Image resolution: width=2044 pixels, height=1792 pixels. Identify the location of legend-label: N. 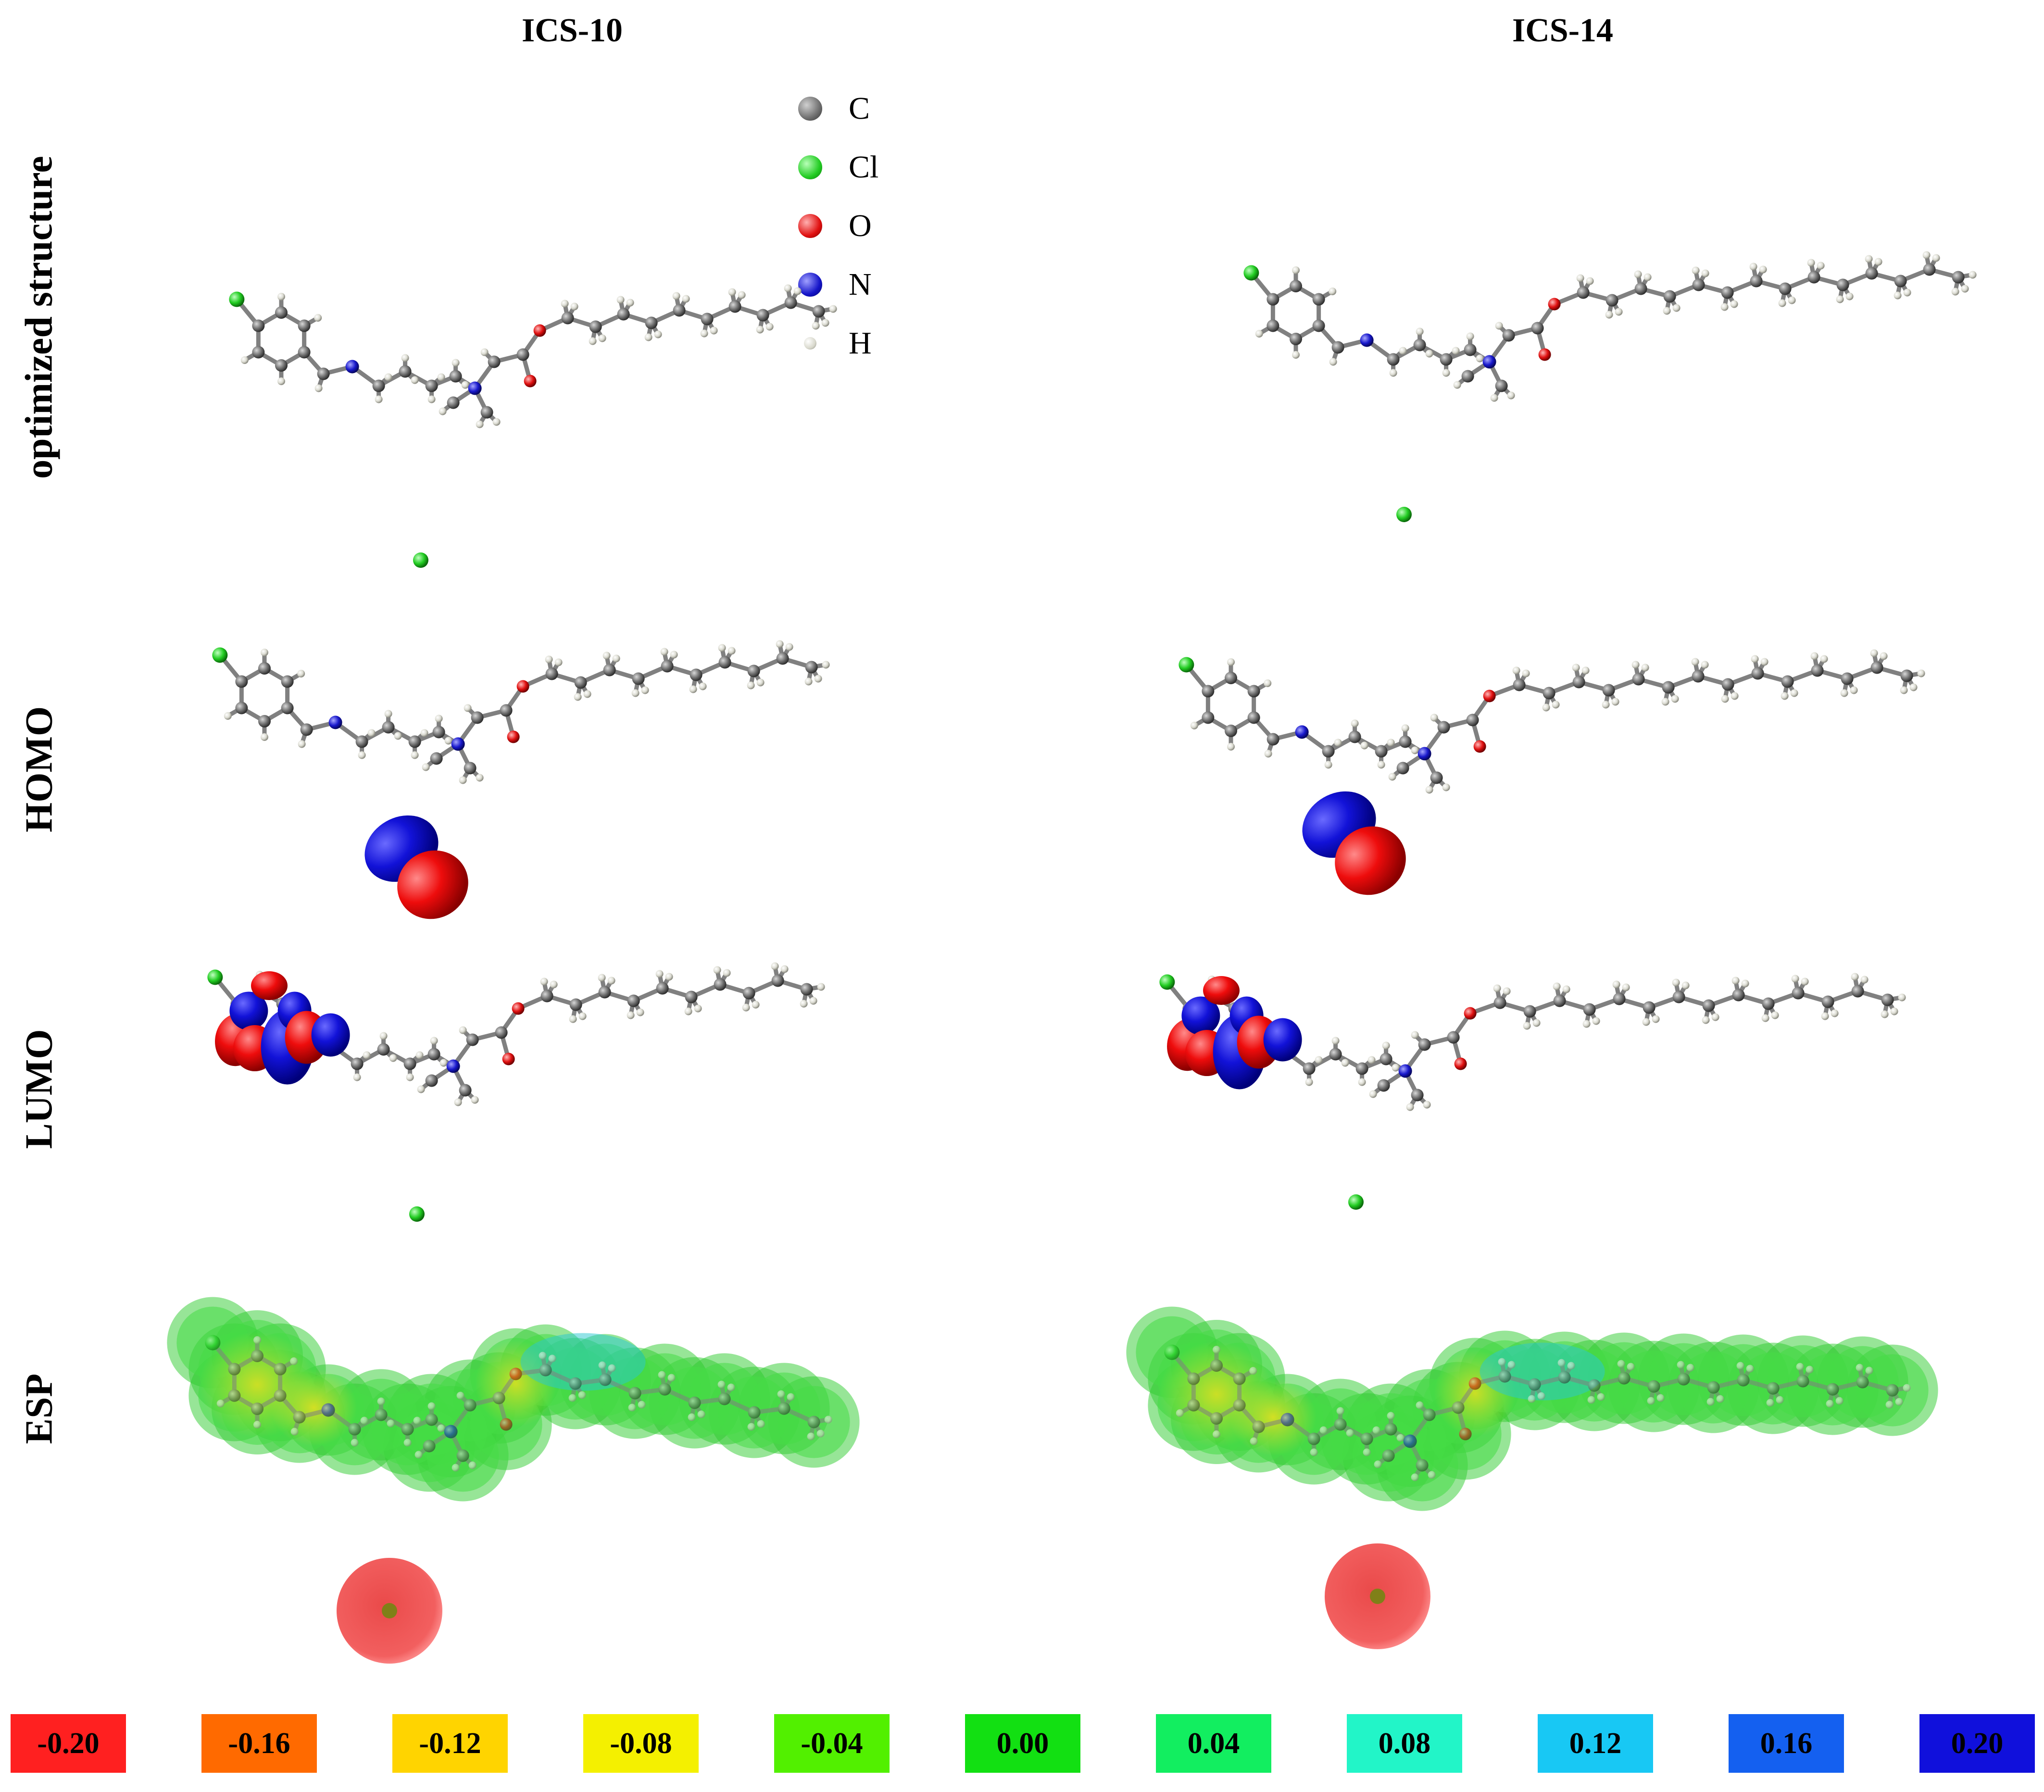
(860, 284).